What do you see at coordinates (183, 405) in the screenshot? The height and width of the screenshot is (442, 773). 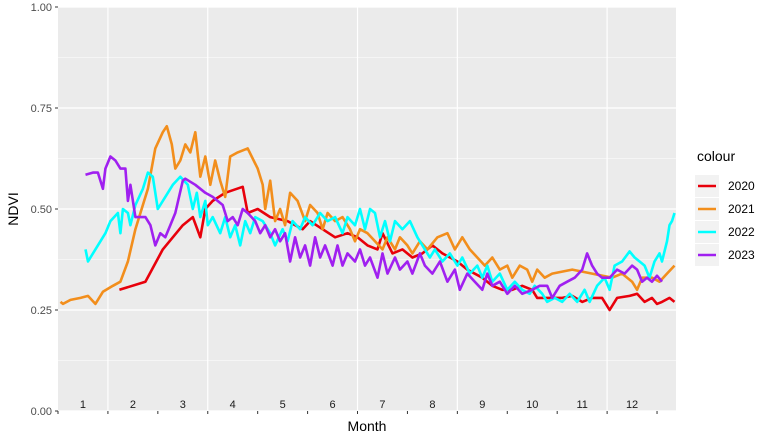 I see `month-label: 3` at bounding box center [183, 405].